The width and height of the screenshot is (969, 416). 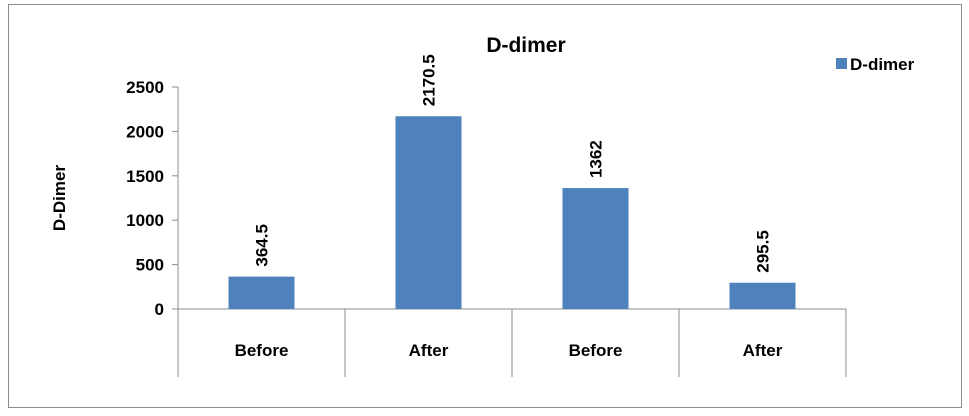 What do you see at coordinates (262, 245) in the screenshot?
I see `data-label: 364.5` at bounding box center [262, 245].